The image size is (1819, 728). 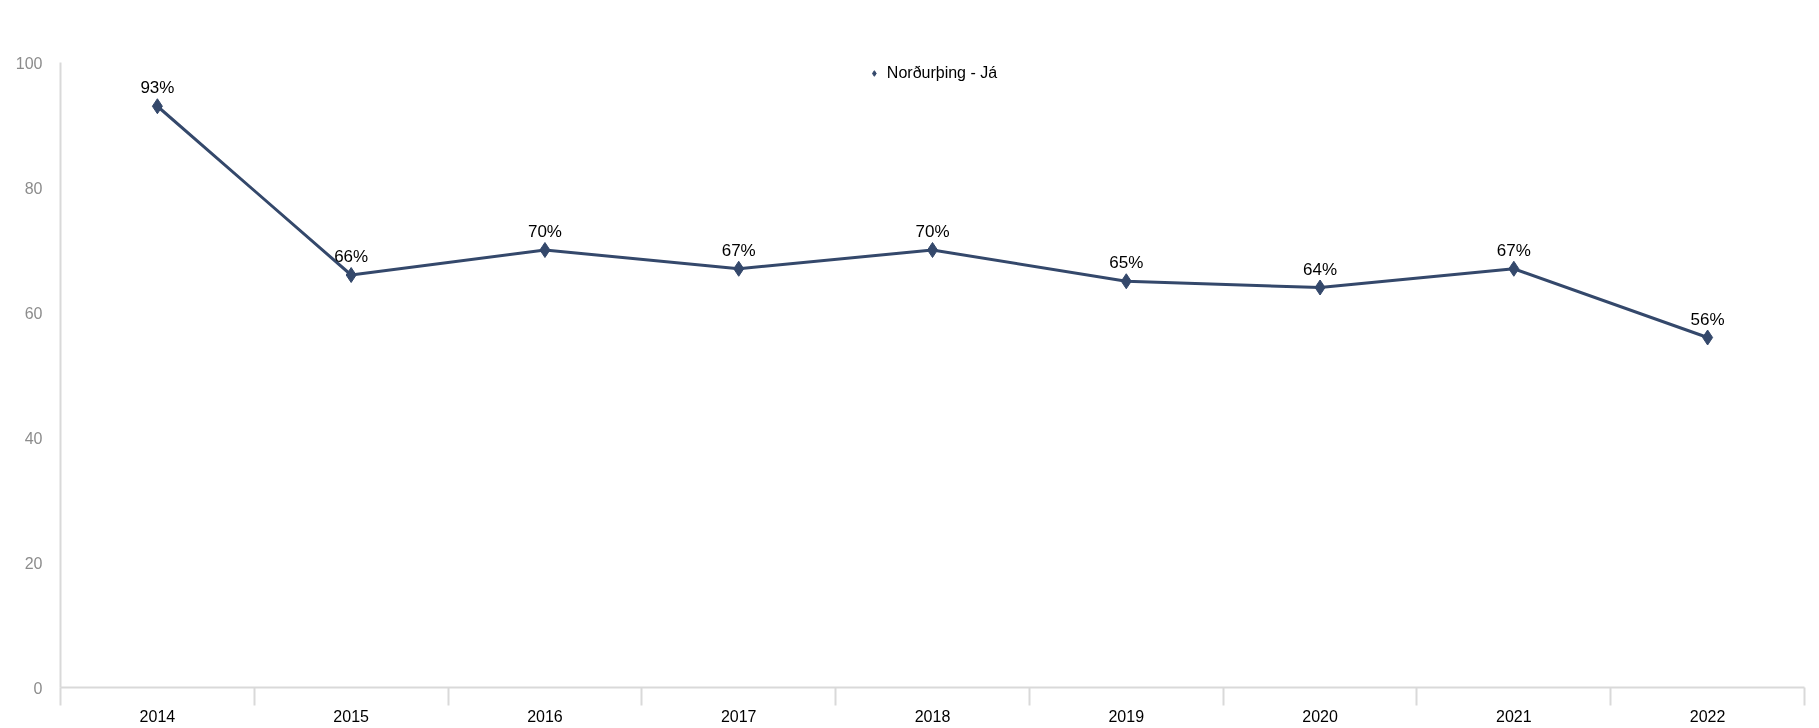 What do you see at coordinates (1320, 716) in the screenshot?
I see `x-tick-label: 2020` at bounding box center [1320, 716].